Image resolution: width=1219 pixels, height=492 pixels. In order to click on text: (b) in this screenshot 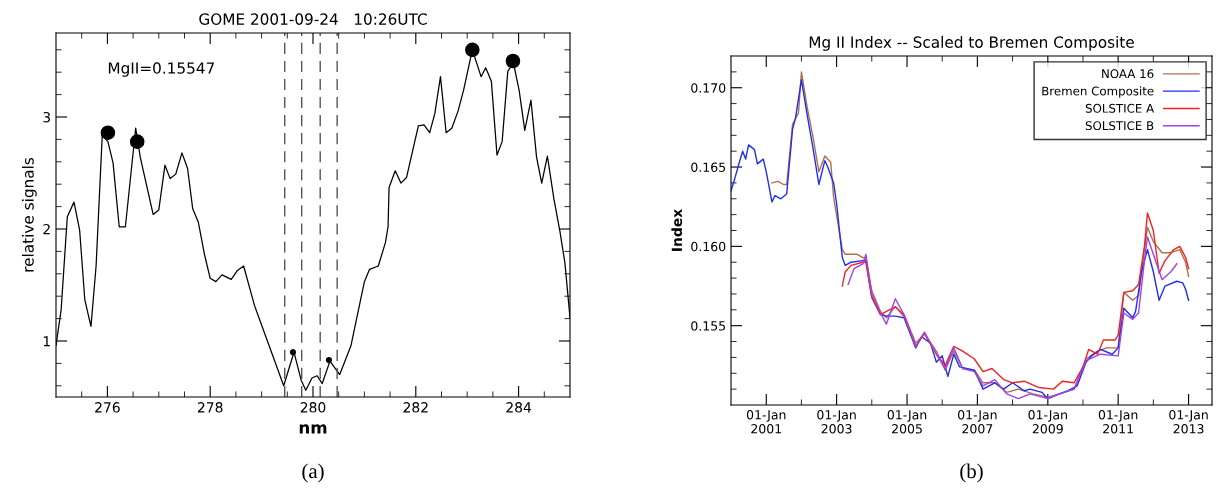, I will do `click(971, 473)`.